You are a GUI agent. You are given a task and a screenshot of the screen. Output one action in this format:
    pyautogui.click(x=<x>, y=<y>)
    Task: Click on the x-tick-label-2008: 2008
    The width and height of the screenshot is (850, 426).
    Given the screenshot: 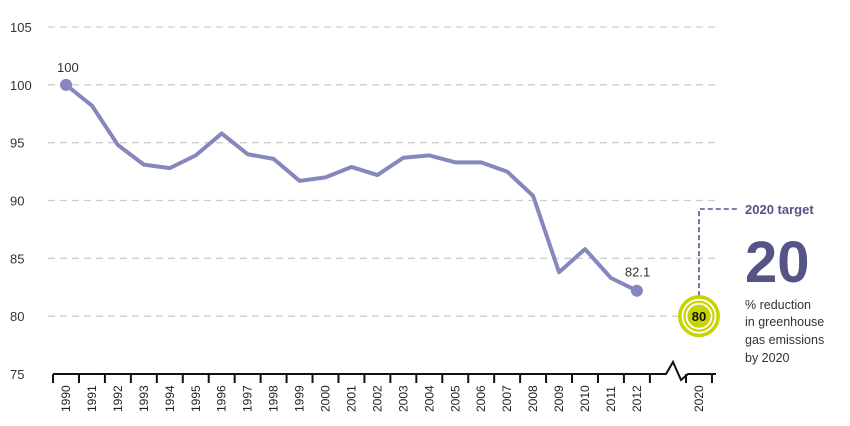 What is the action you would take?
    pyautogui.click(x=533, y=398)
    